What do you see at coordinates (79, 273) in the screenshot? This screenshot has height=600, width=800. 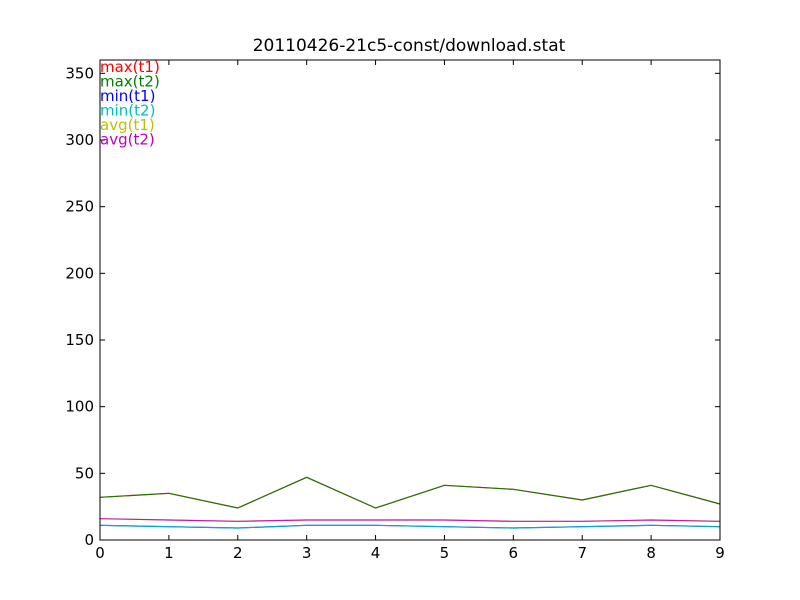 I see `y-tick-label: 200` at bounding box center [79, 273].